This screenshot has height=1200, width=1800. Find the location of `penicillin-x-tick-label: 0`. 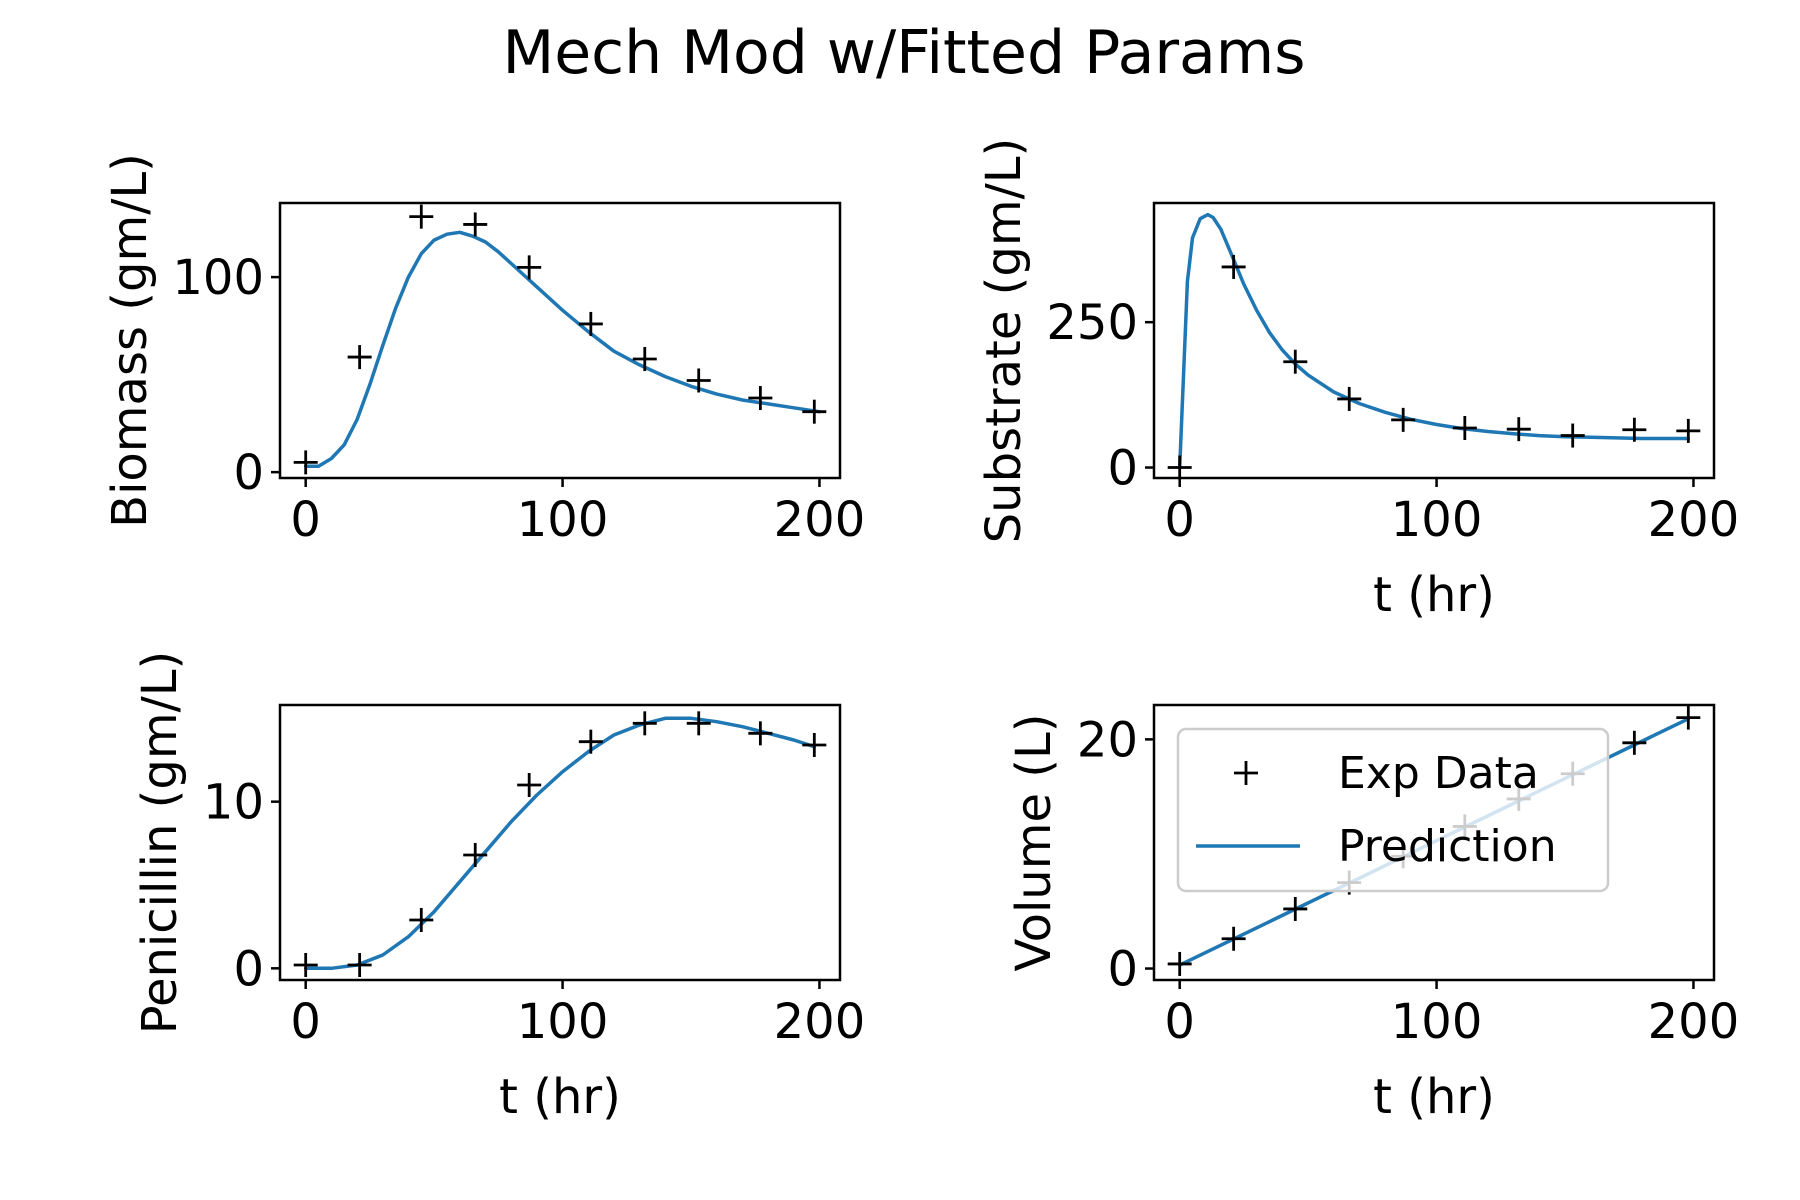

penicillin-x-tick-label: 0 is located at coordinates (305, 1022).